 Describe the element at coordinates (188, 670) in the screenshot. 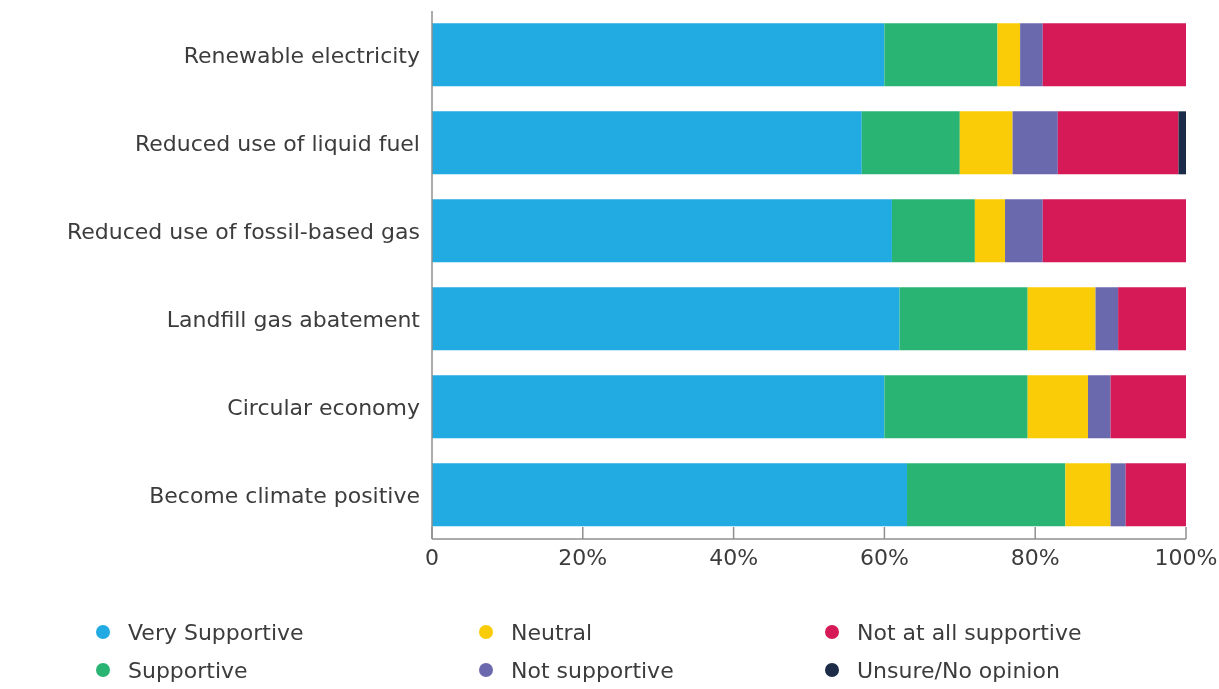

I see `legend-label: Supportive` at that location.